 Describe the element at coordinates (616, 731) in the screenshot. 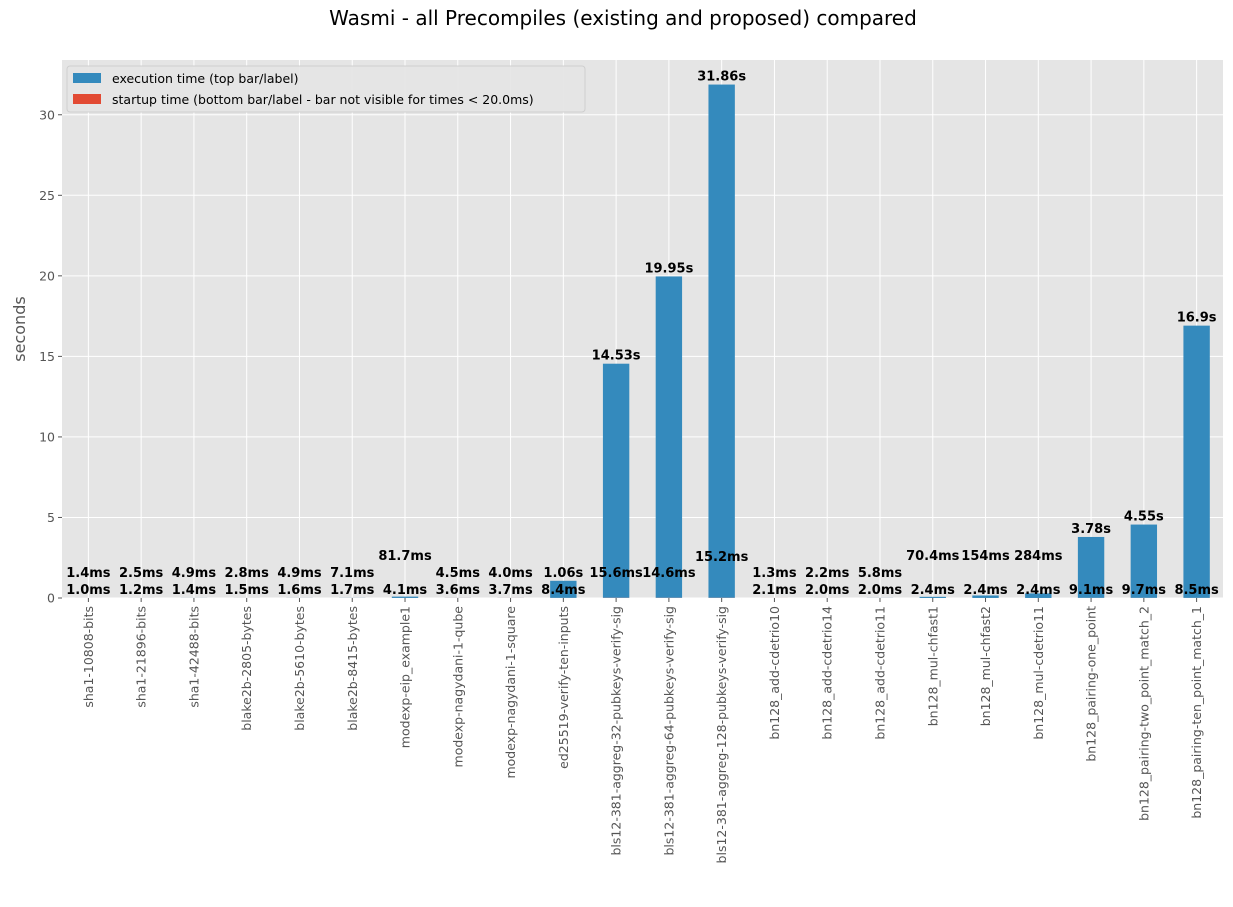

I see `x-tick-label: bls12-381-aggreg-32-pubkeys-verify-sig` at that location.